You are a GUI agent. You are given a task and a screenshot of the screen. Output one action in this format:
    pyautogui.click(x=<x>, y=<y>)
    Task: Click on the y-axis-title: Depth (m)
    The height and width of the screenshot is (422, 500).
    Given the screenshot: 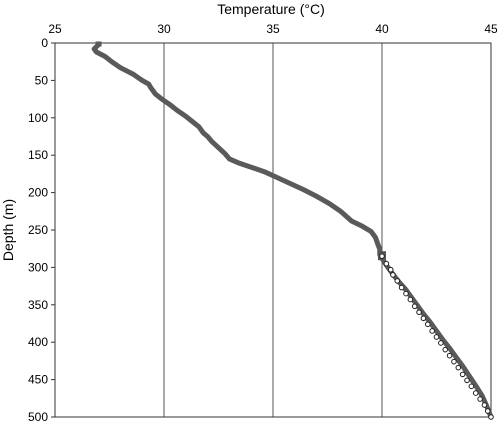 What is the action you would take?
    pyautogui.click(x=8, y=230)
    